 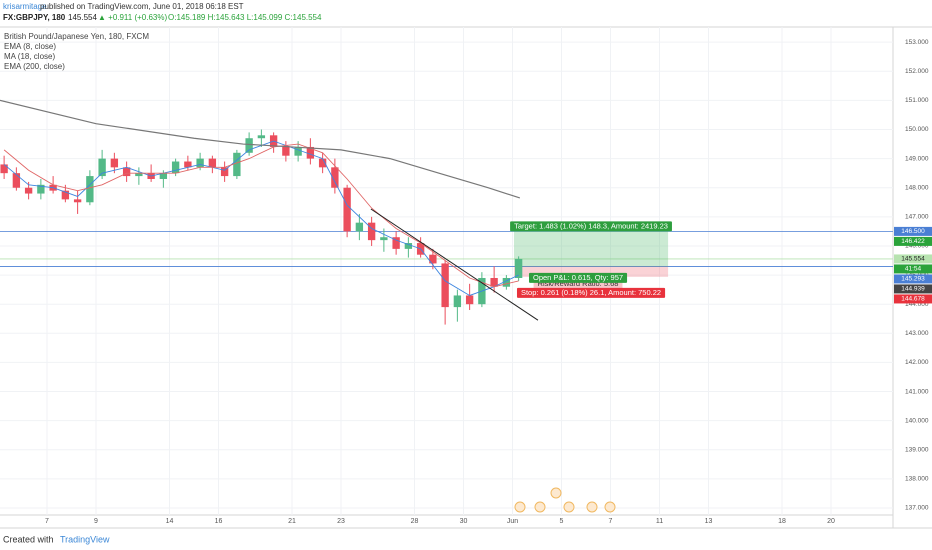 What do you see at coordinates (917, 479) in the screenshot?
I see `y-tick-label: 138.000` at bounding box center [917, 479].